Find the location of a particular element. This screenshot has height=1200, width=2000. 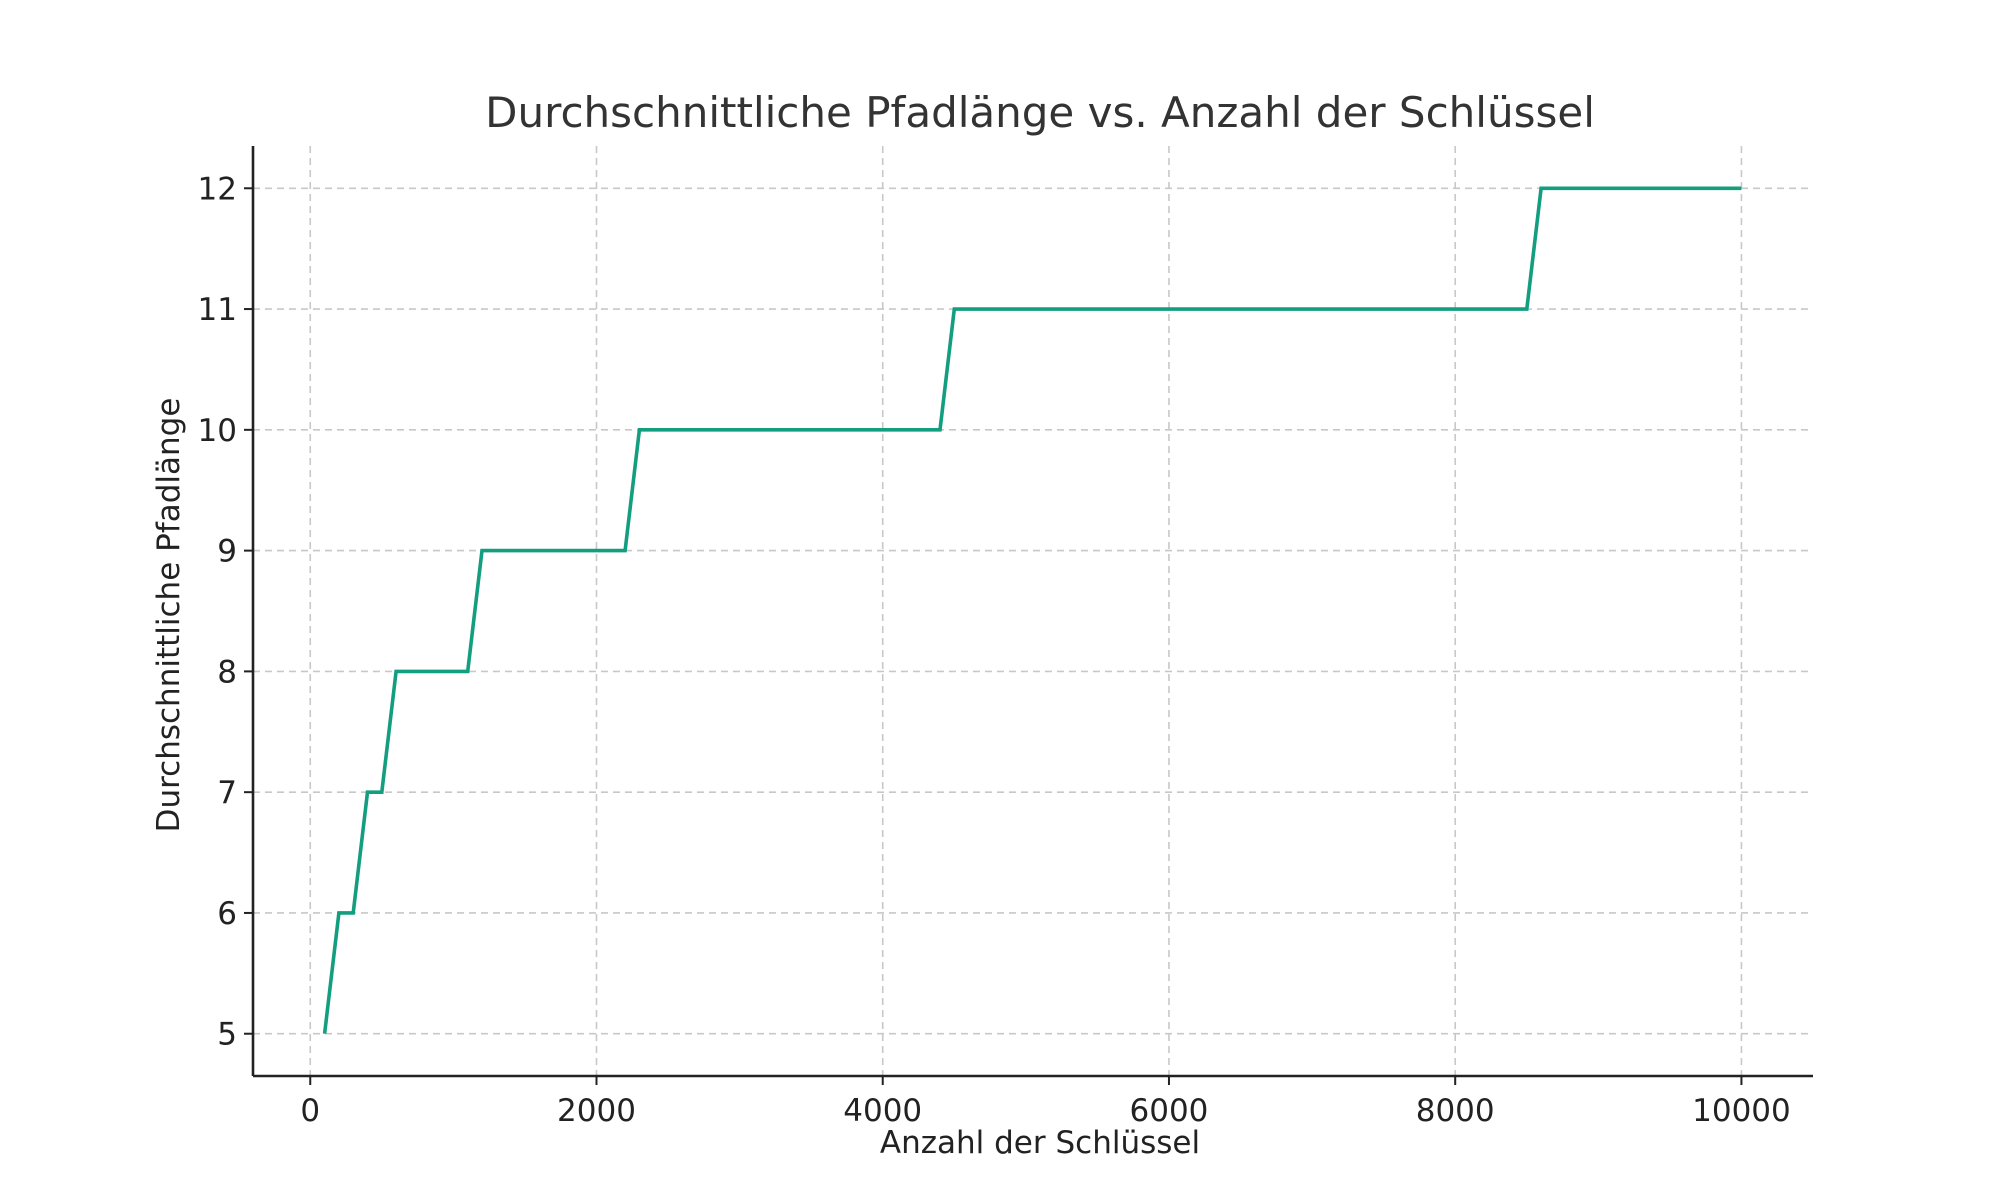

y-tick-label: 7 is located at coordinates (227, 793).